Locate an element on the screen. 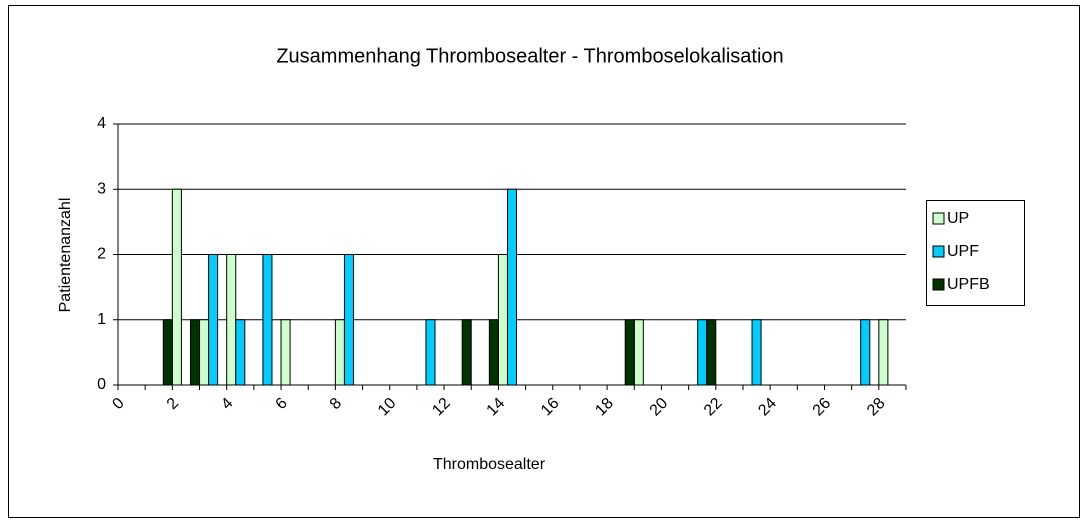  y-tick-label: 1 is located at coordinates (101, 319).